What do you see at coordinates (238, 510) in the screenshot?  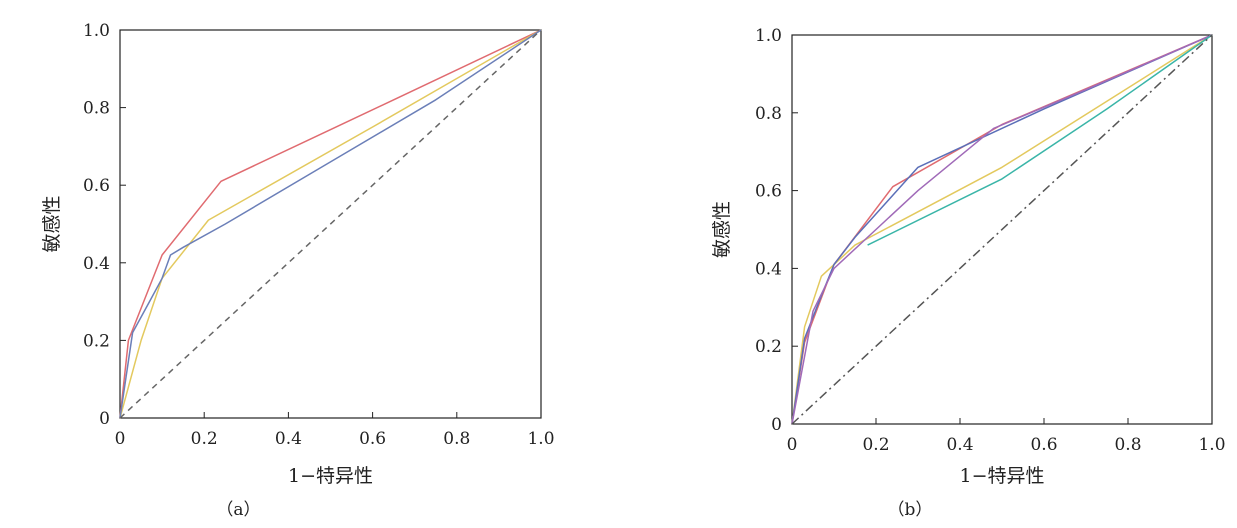 I see `panel-label-a: （a）` at bounding box center [238, 510].